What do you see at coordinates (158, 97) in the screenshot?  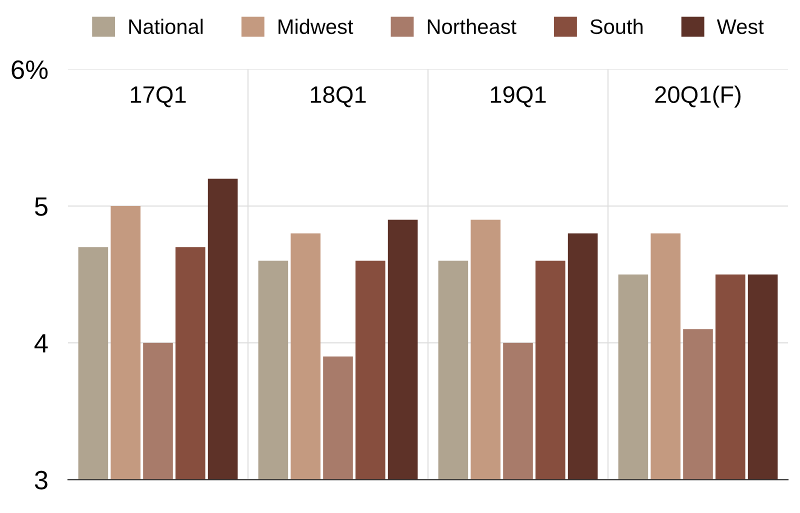 I see `x-tick-label: 17Q1` at bounding box center [158, 97].